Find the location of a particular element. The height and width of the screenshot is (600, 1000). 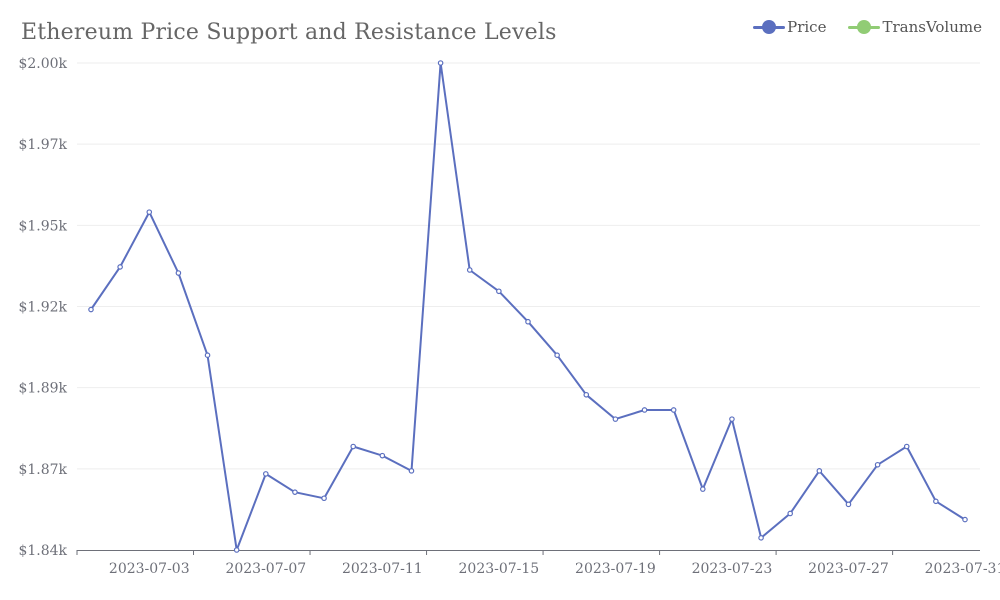

legend-swatch-transvolume-dot is located at coordinates (864, 27).